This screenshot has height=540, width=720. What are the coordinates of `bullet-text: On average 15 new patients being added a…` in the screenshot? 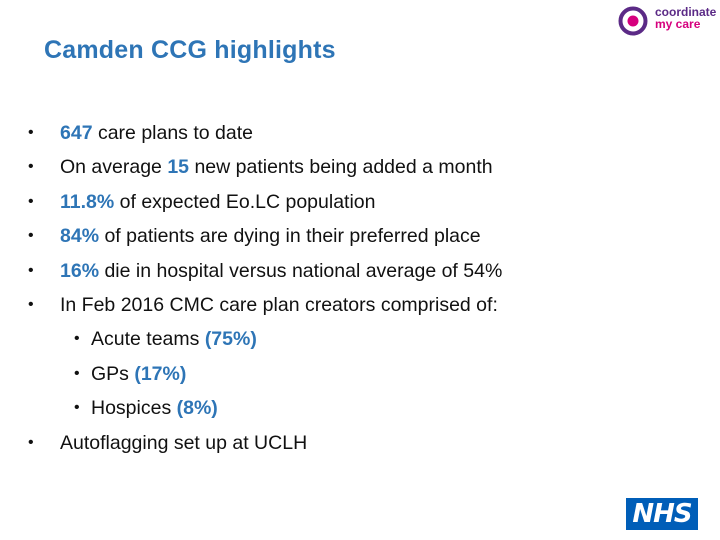 It's located at (276, 167).